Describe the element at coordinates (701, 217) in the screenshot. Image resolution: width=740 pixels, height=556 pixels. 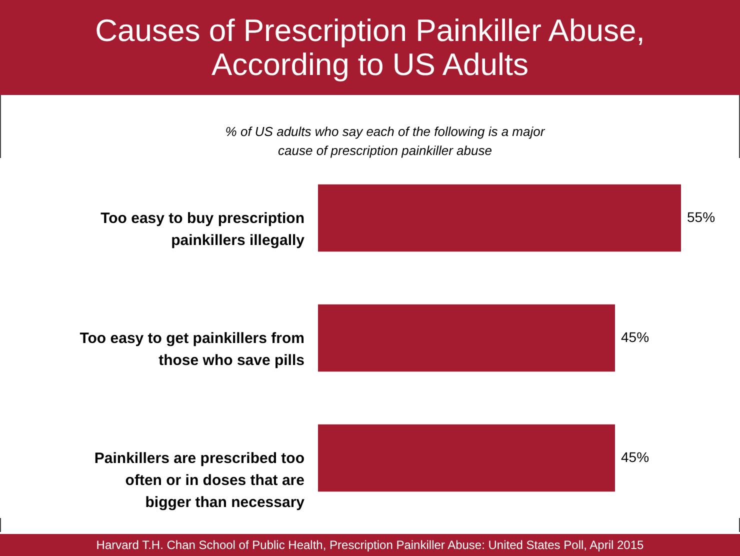
I see `data-label: 55%` at that location.